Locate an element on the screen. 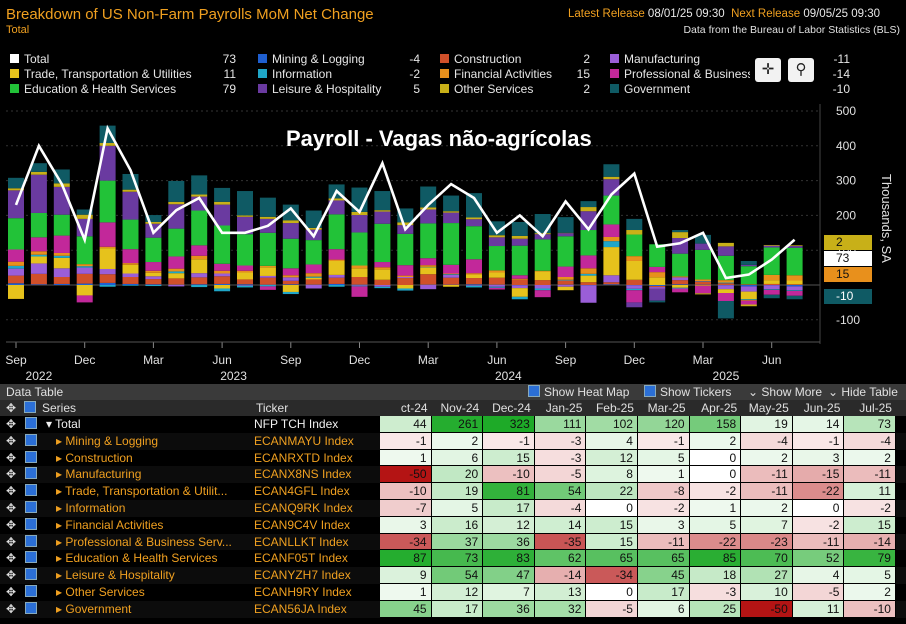 This screenshot has height=624, width=906. value-cell: -23 is located at coordinates (767, 542).